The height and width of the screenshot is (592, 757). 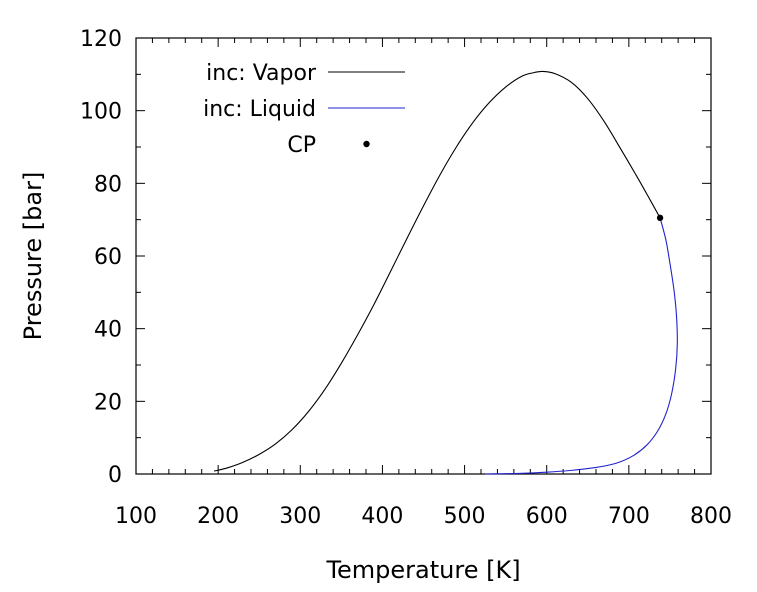 I want to click on x-tick-label: 700, so click(x=629, y=516).